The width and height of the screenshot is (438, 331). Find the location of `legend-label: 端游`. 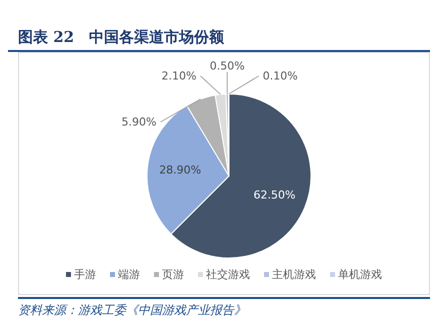

legend-label: 端游 is located at coordinates (128, 274).